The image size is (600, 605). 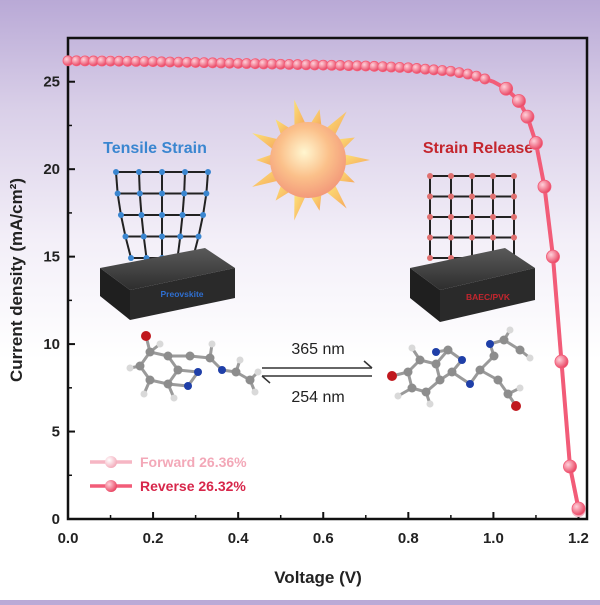 I want to click on x-tick-label: 1.2, so click(x=578, y=538).